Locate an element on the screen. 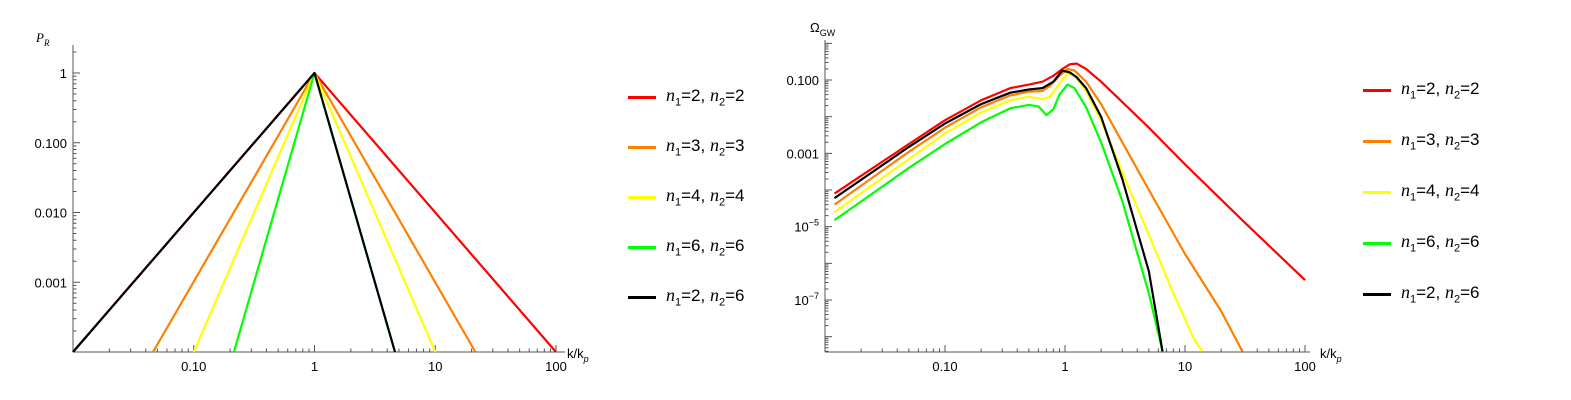 The height and width of the screenshot is (400, 1571). y-axis-label: ΩGW is located at coordinates (823, 29).